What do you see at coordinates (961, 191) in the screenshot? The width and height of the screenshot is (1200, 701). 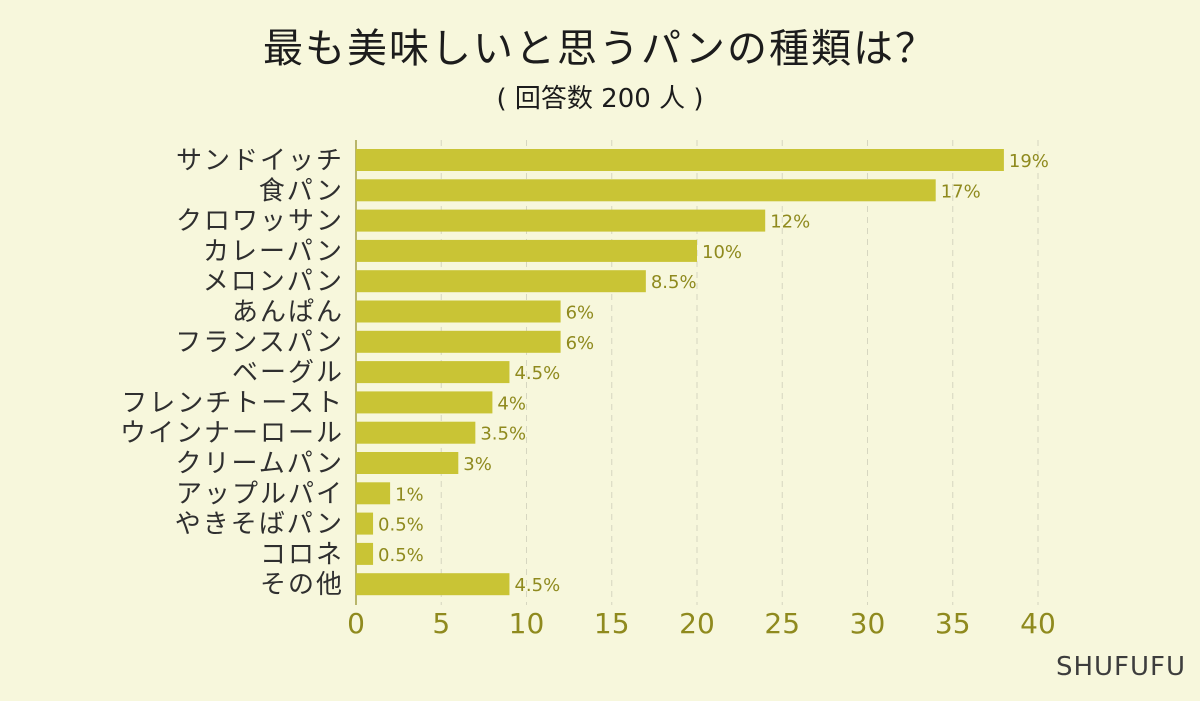 I see `data-label: 17%` at bounding box center [961, 191].